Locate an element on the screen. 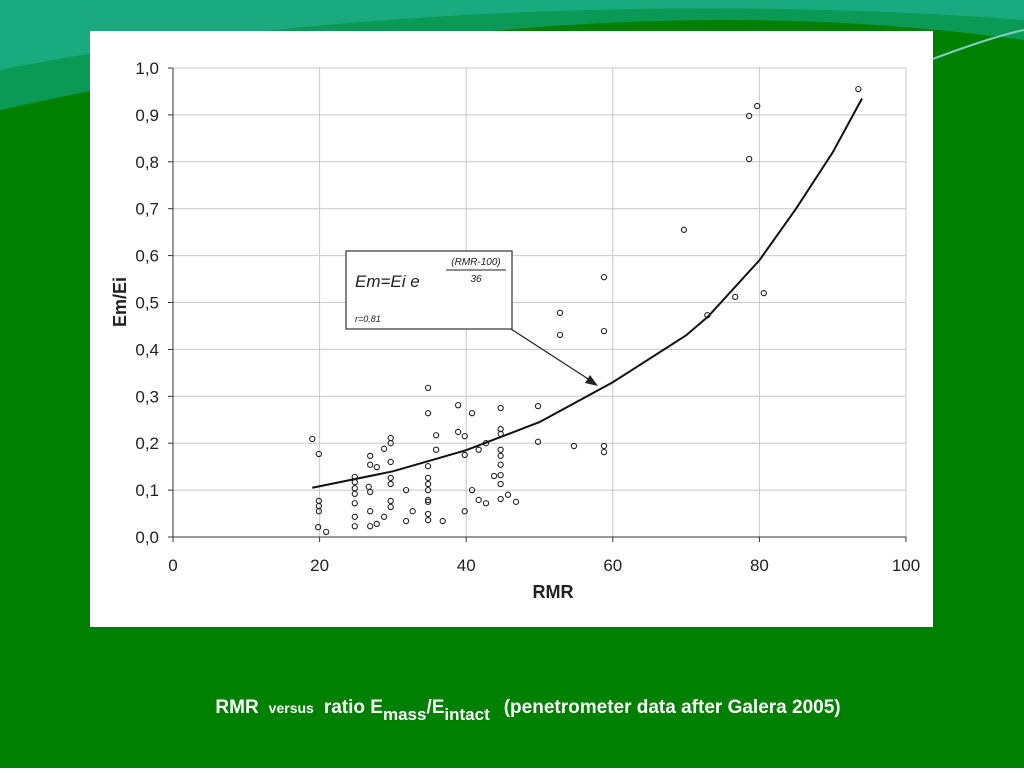 Image resolution: width=1024 pixels, height=773 pixels. annotation-r: r=0,81 is located at coordinates (368, 319).